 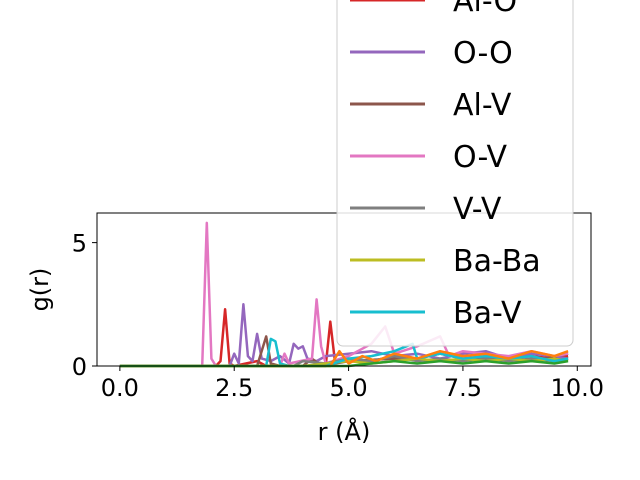 What do you see at coordinates (577, 388) in the screenshot?
I see `x-tick-label: 10.0` at bounding box center [577, 388].